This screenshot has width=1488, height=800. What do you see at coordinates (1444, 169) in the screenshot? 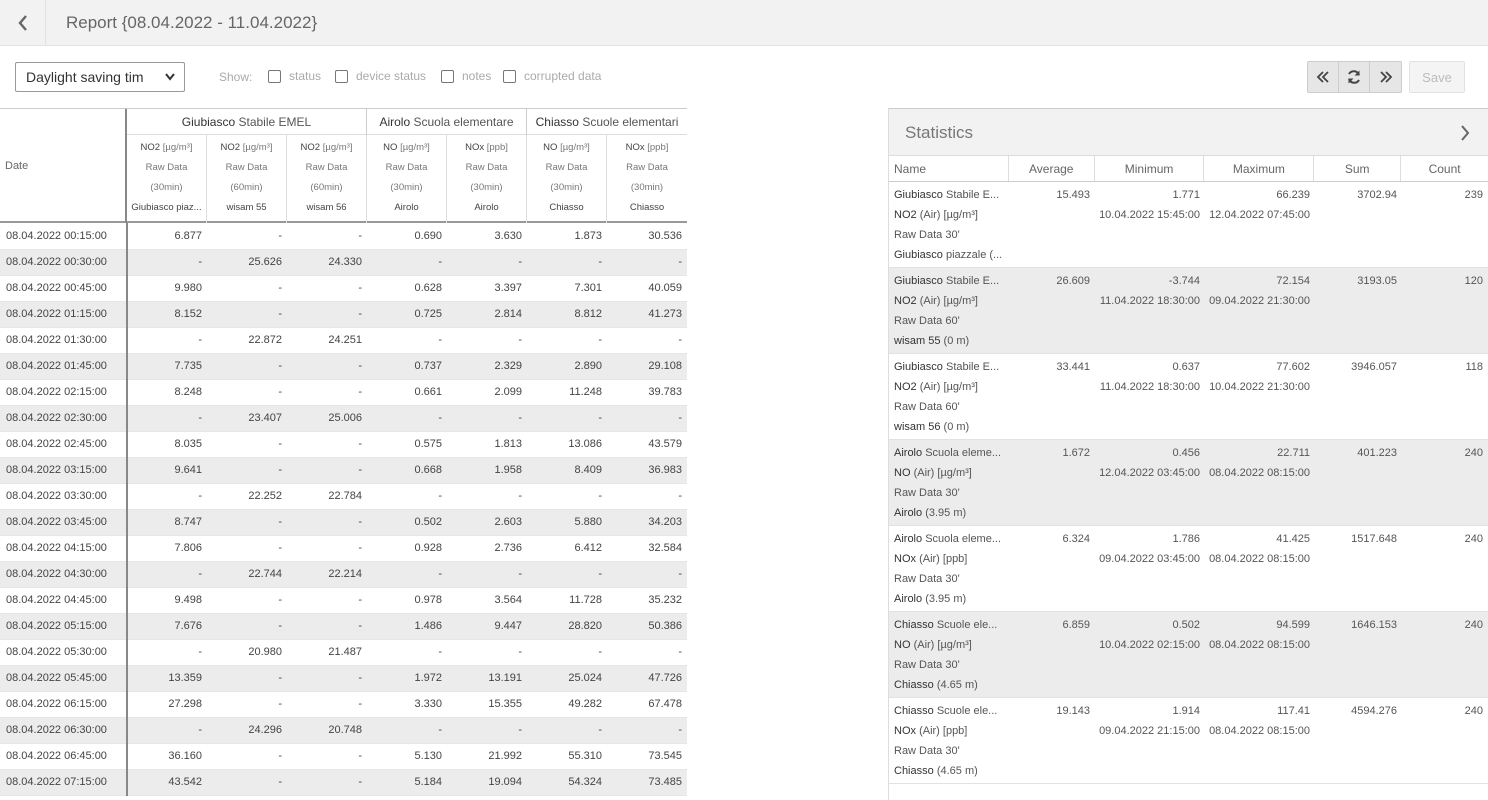
I see `col-count: Count` at bounding box center [1444, 169].